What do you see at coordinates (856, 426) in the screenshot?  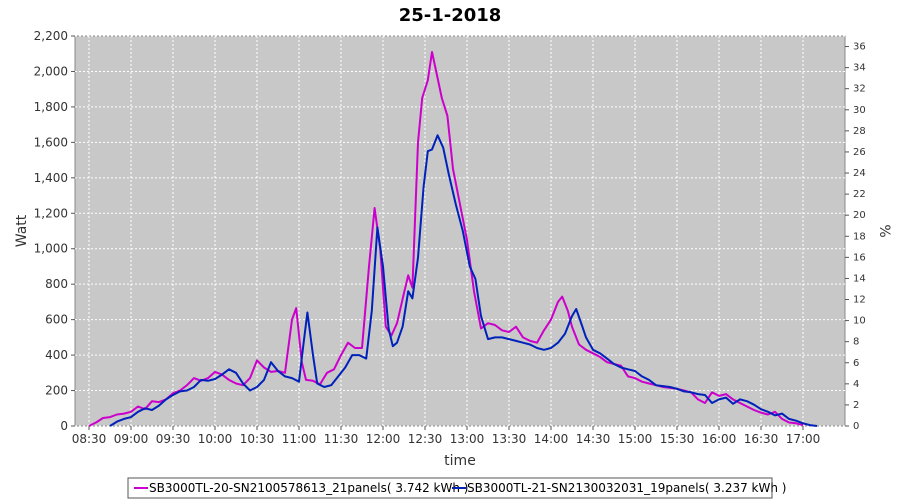 I see `y2-tick-label: 0` at bounding box center [856, 426].